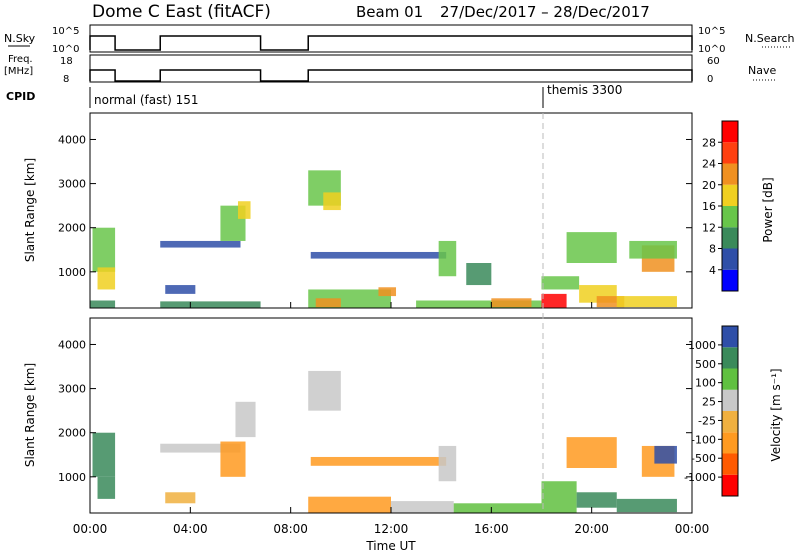 The image size is (800, 554). What do you see at coordinates (389, 12) in the screenshot?
I see `beam-label: Beam 01` at bounding box center [389, 12].